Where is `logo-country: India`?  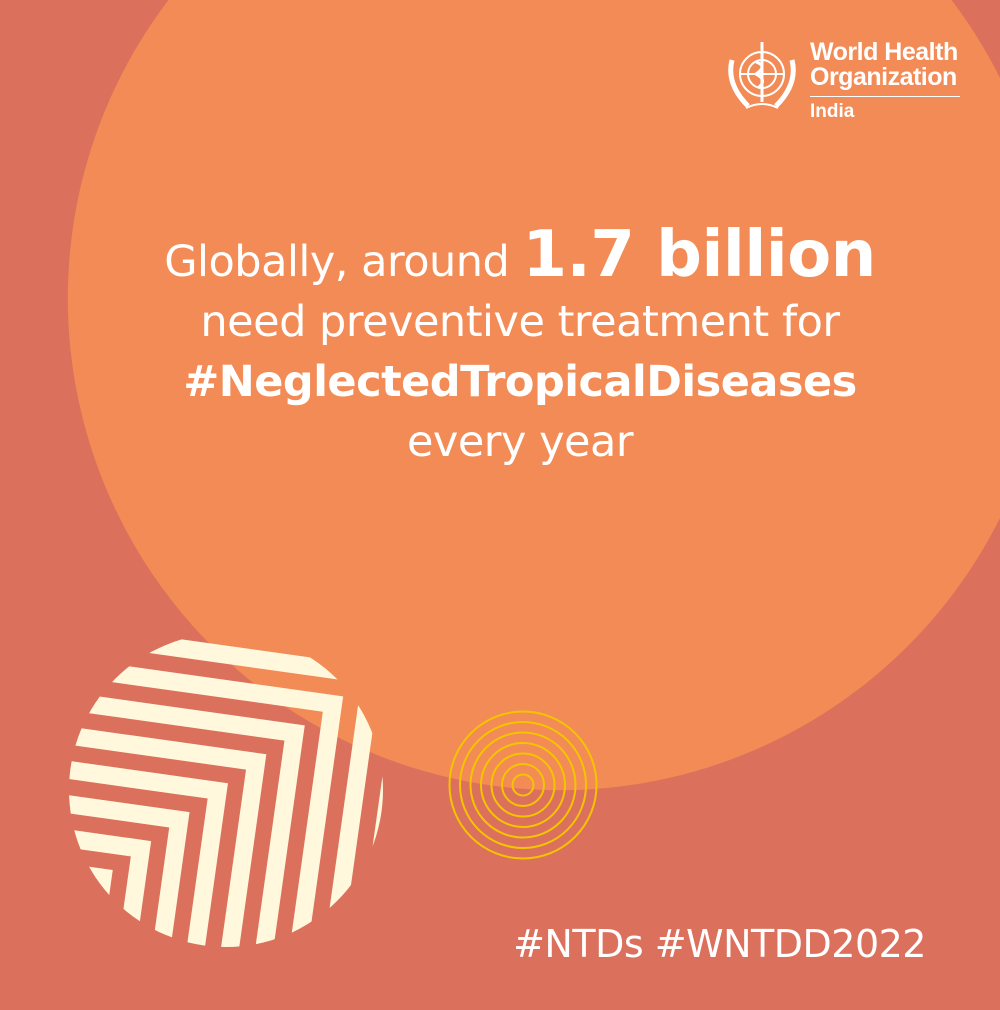 logo-country: India is located at coordinates (832, 111).